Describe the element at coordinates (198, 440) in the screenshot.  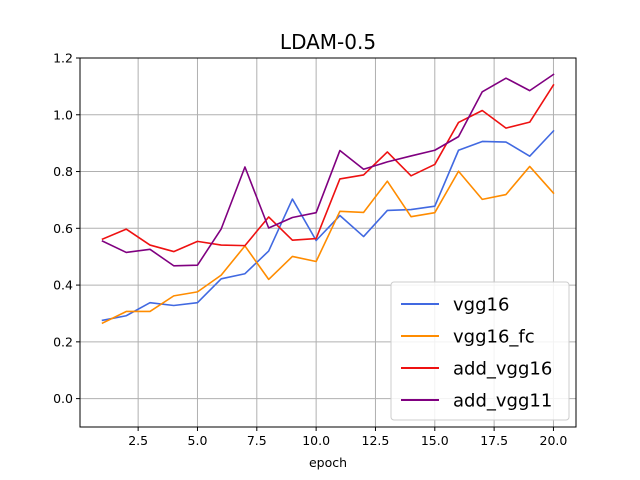
I see `x-tick-label: 5.0` at that location.